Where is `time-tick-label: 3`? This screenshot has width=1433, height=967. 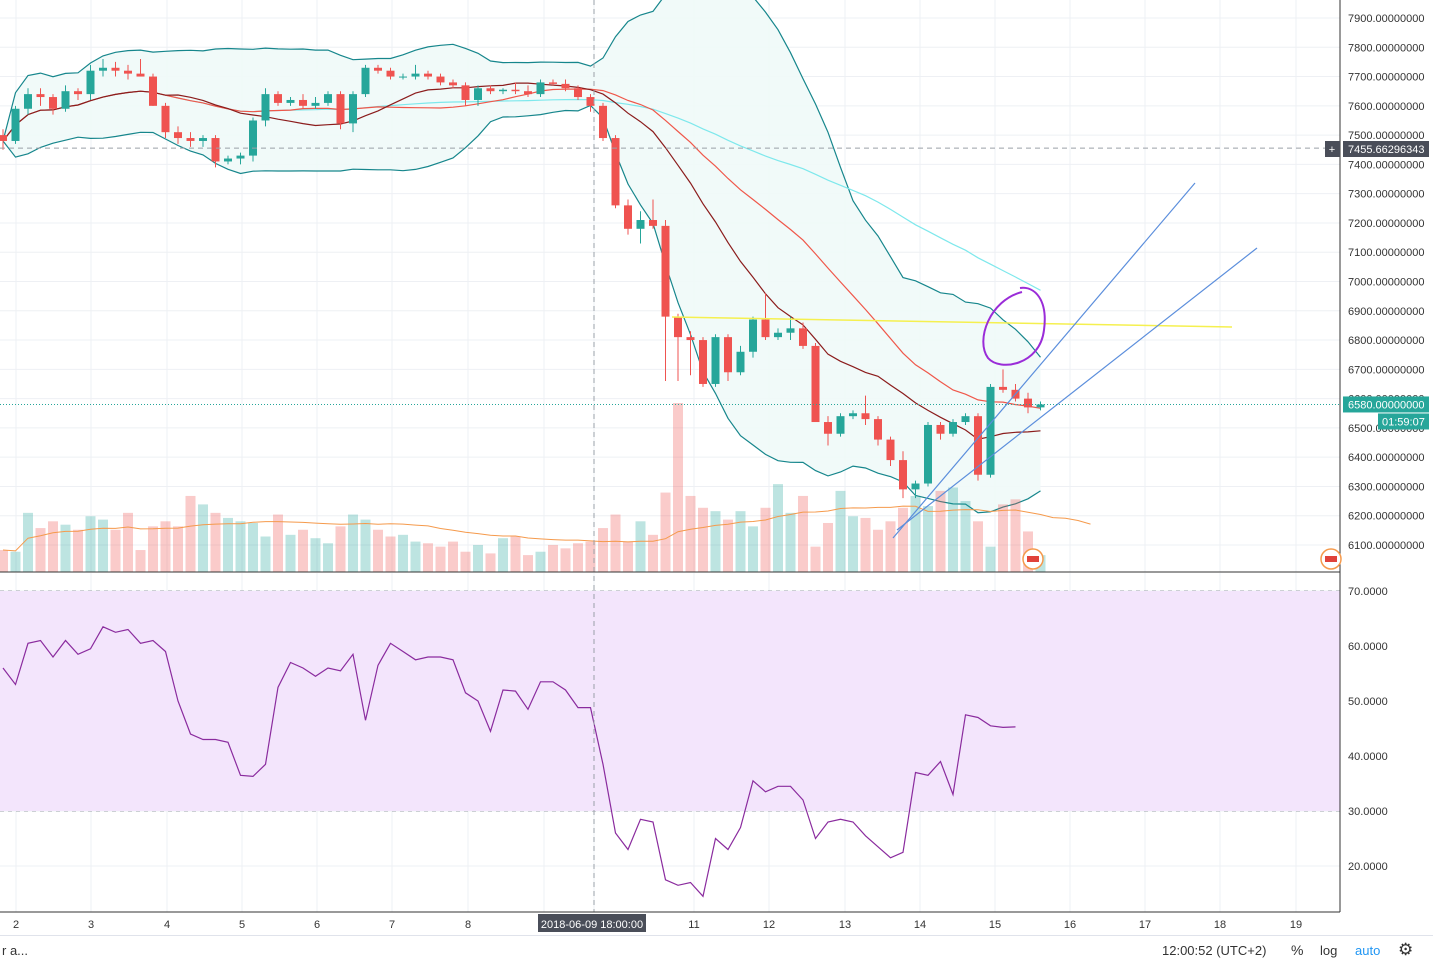
time-tick-label: 3 is located at coordinates (91, 925).